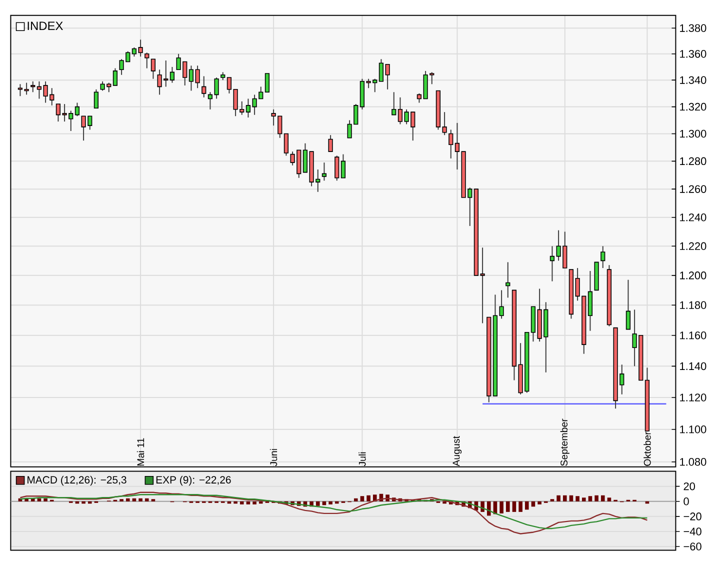  What do you see at coordinates (647, 449) in the screenshot?
I see `x-tick-label: Oktober` at bounding box center [647, 449].